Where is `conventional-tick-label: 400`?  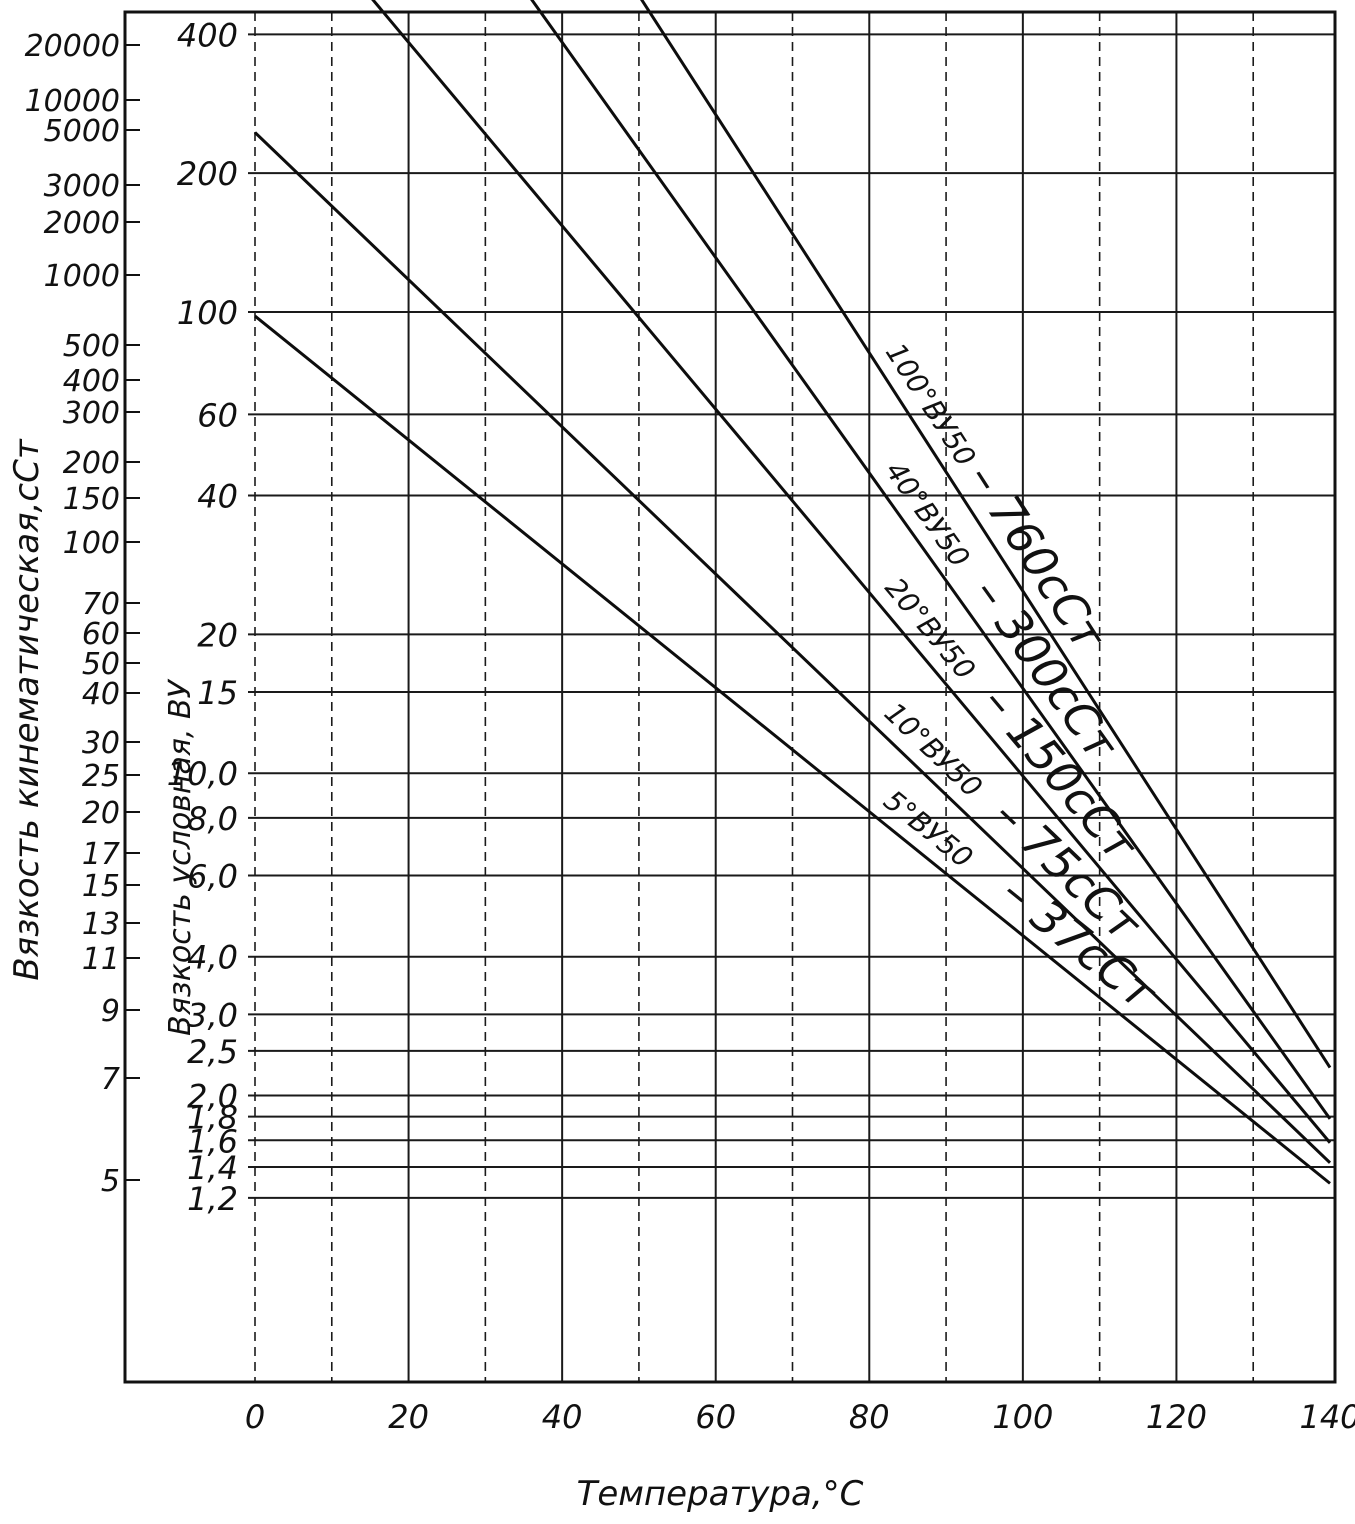 conventional-tick-label: 400 is located at coordinates (207, 35).